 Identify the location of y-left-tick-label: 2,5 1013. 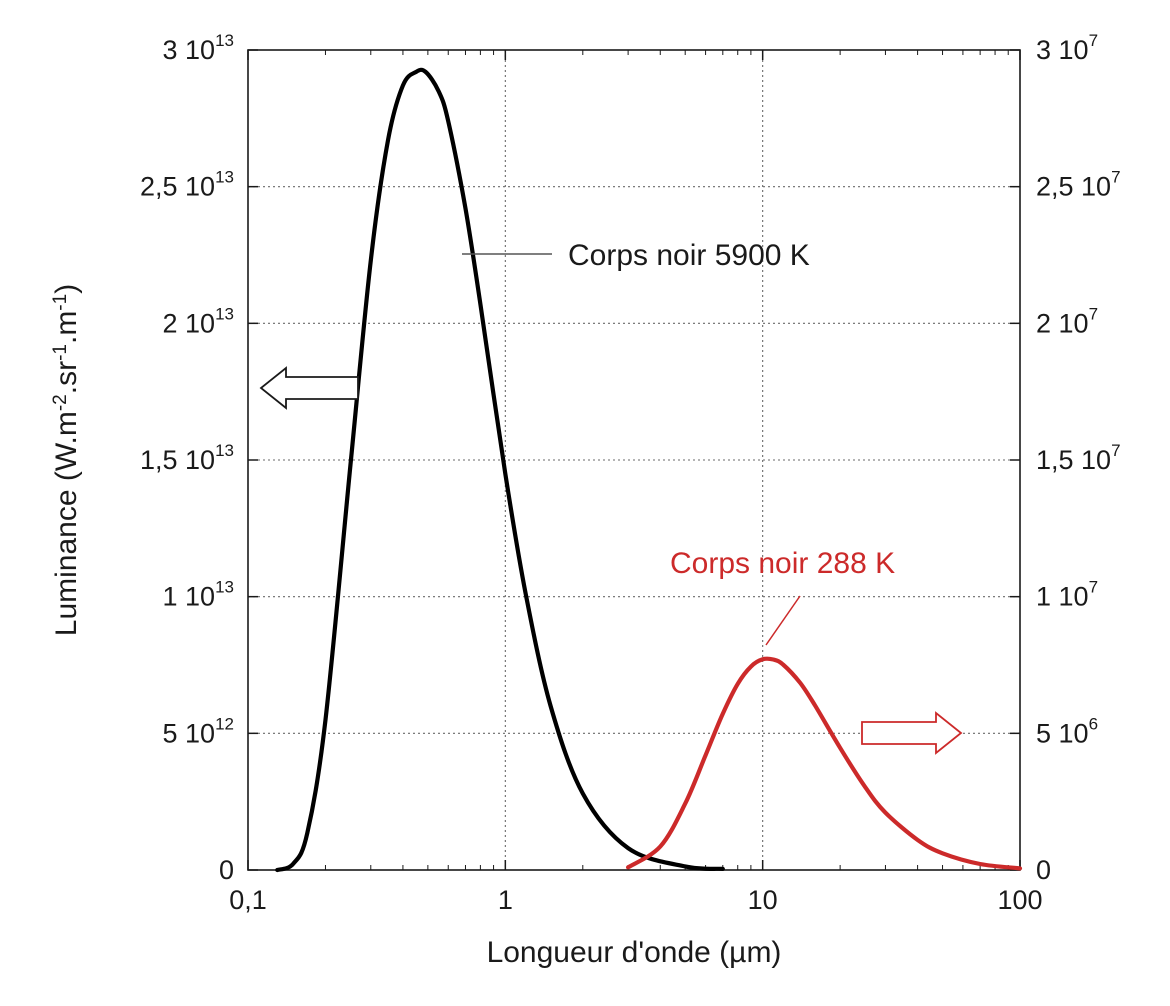
(187, 185).